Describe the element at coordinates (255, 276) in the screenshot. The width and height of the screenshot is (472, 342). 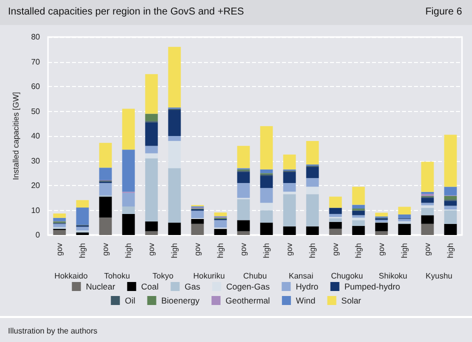
I see `text: Chubu` at that location.